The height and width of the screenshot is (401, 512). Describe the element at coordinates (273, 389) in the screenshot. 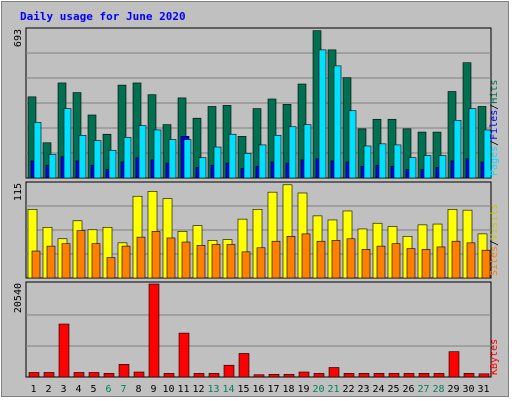

I see `day-label: 17` at that location.